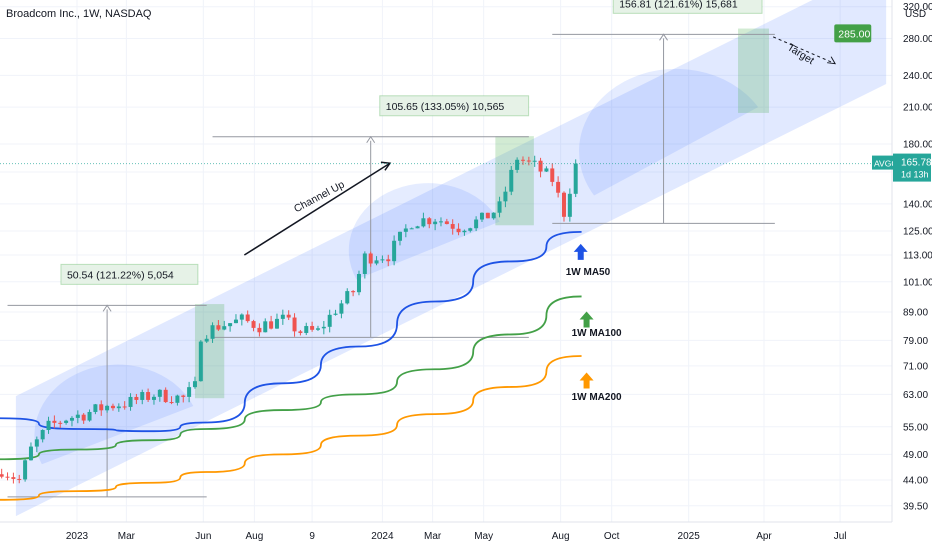  Describe the element at coordinates (915, 481) in the screenshot. I see `y-tick-label: 44.00` at that location.